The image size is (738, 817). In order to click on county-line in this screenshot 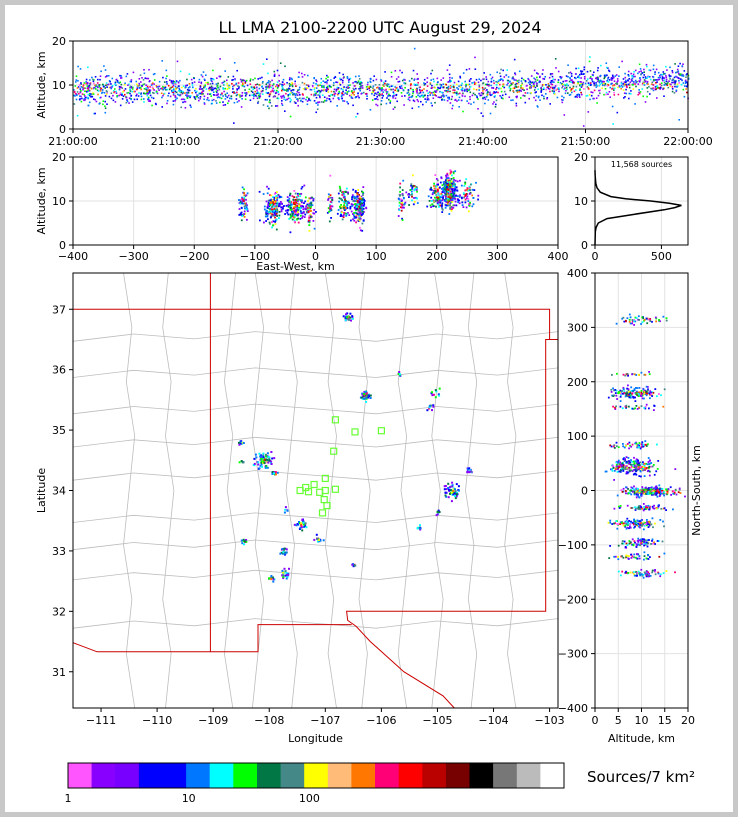, I will do `click(403, 490)`.